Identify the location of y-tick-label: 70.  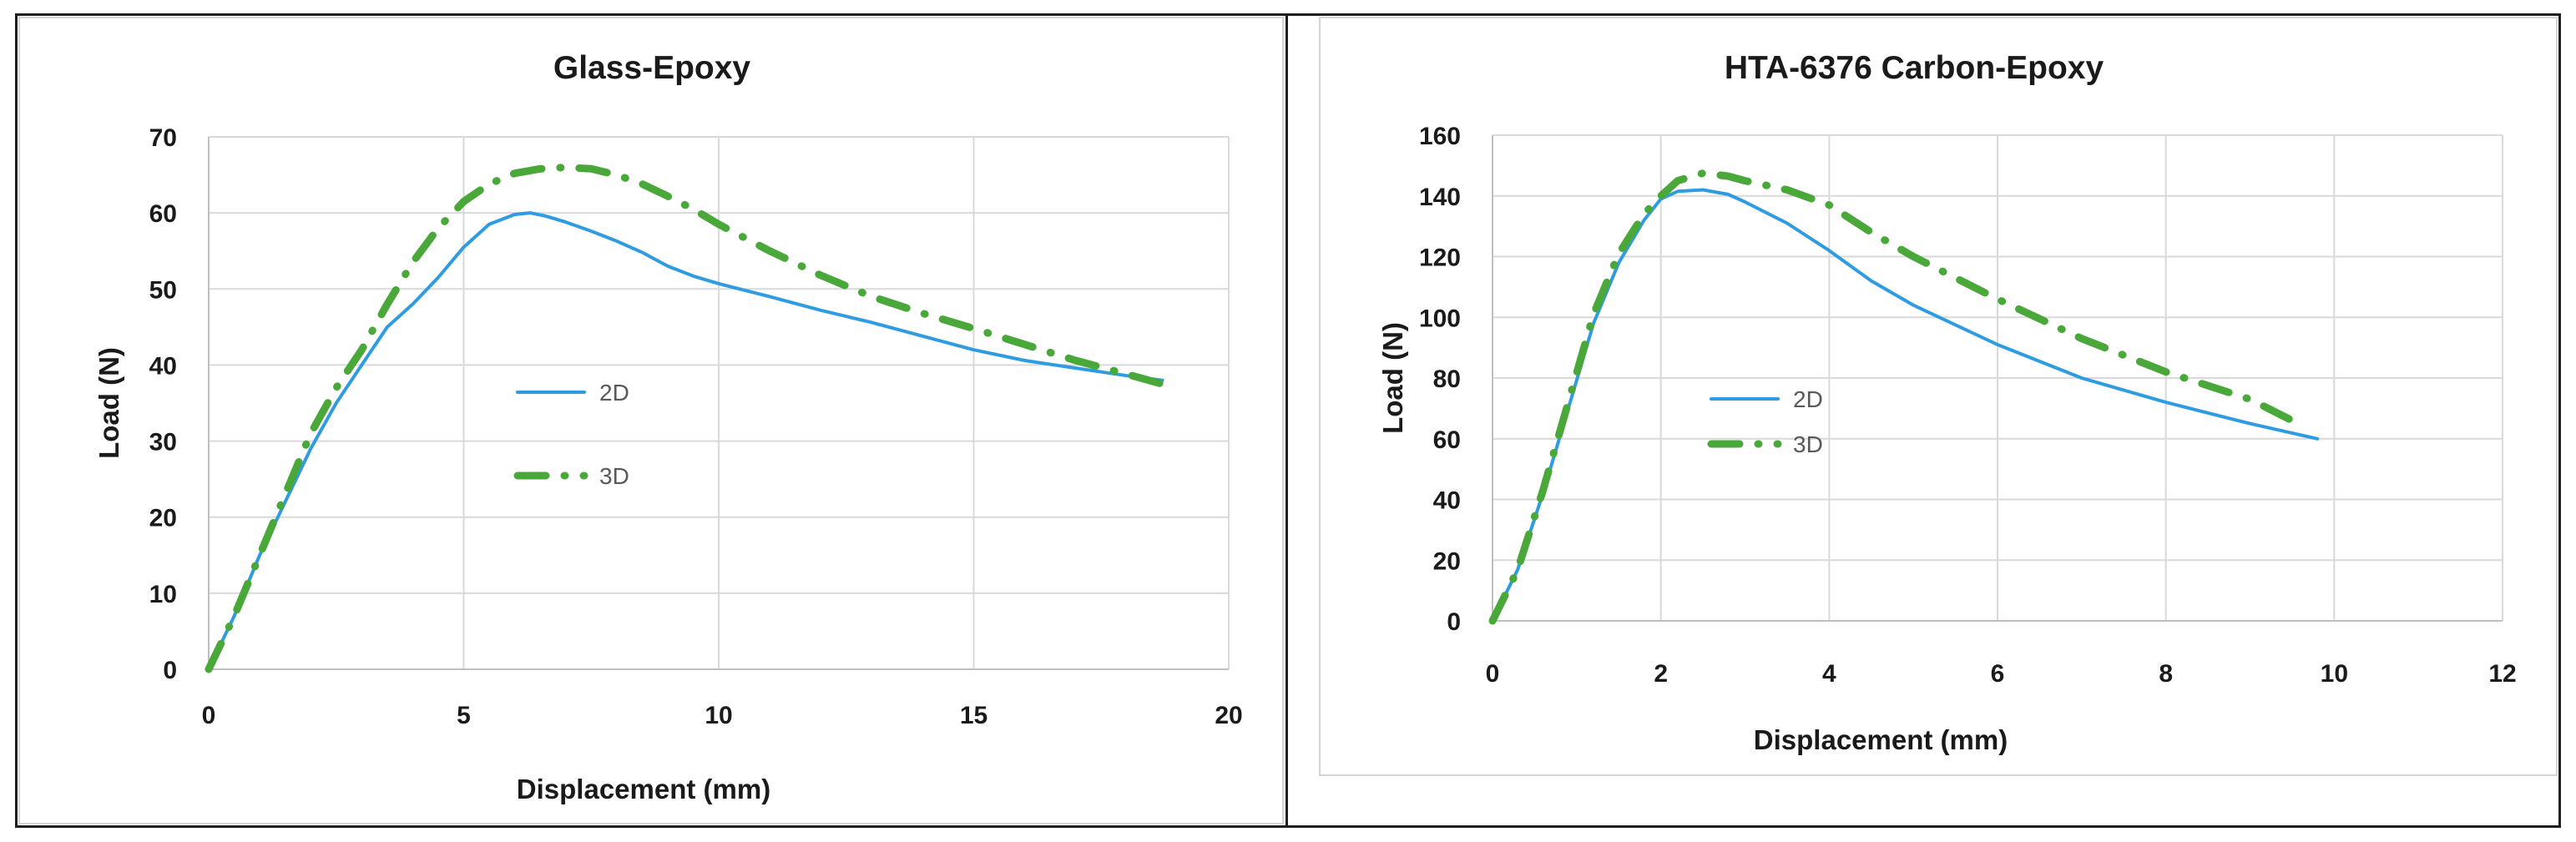
(163, 138).